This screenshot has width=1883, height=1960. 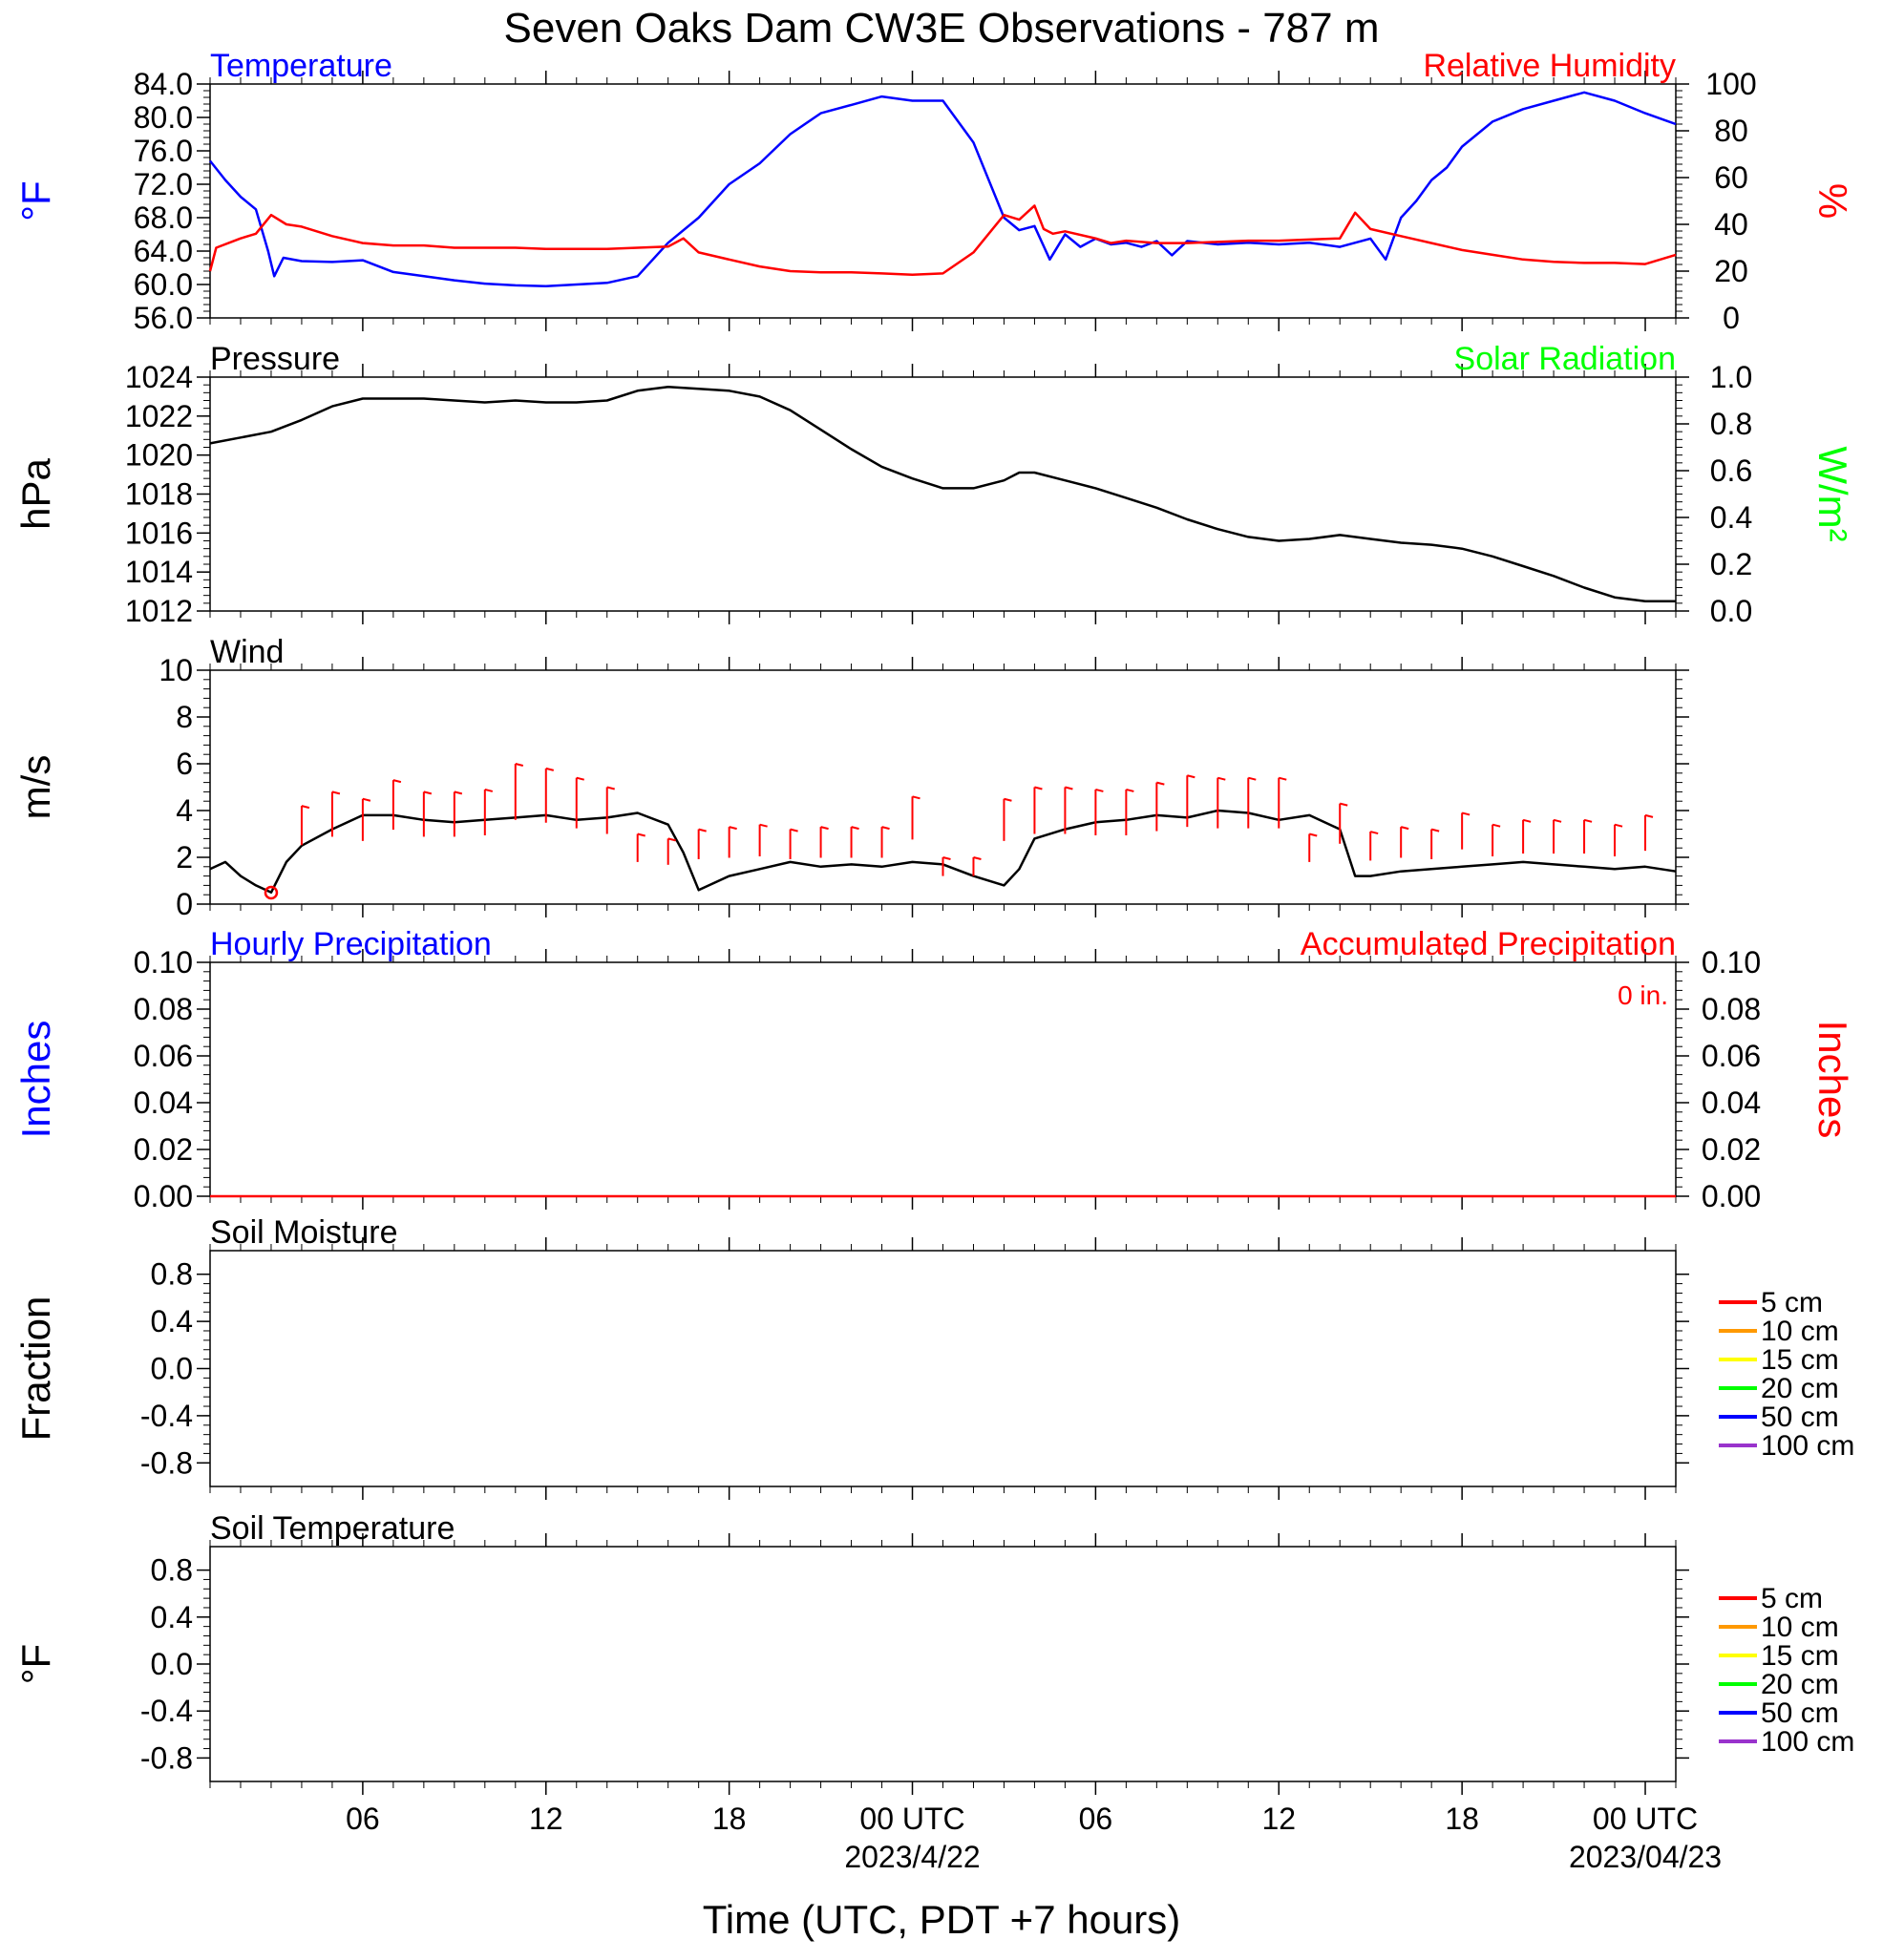 I want to click on series-line-temperature, so click(x=943, y=189).